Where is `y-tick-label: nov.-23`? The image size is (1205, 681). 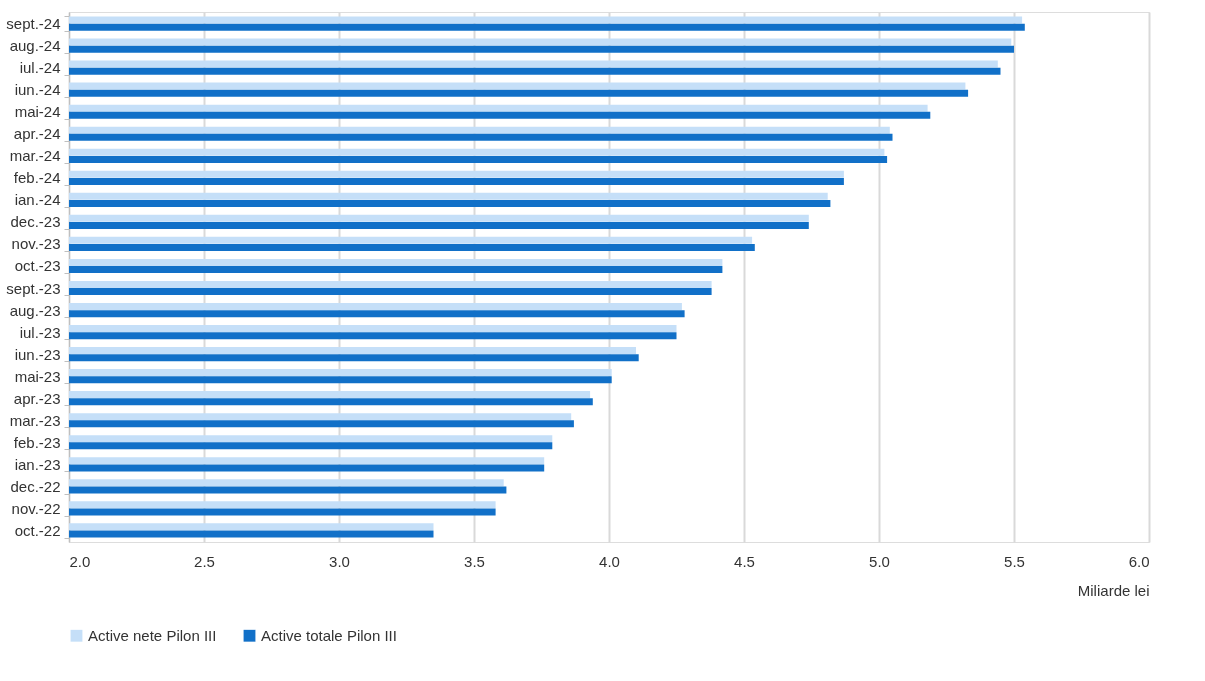
y-tick-label: nov.-23 is located at coordinates (36, 244).